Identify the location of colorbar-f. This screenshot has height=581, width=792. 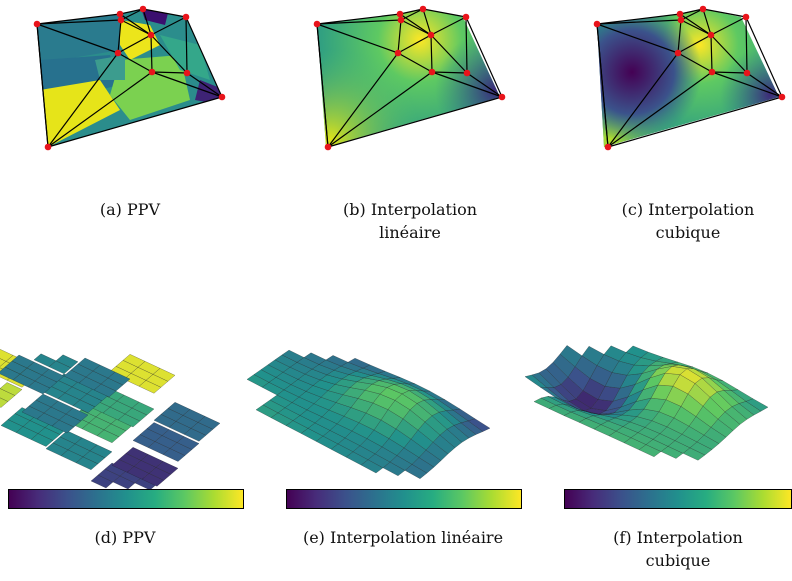
(678, 499).